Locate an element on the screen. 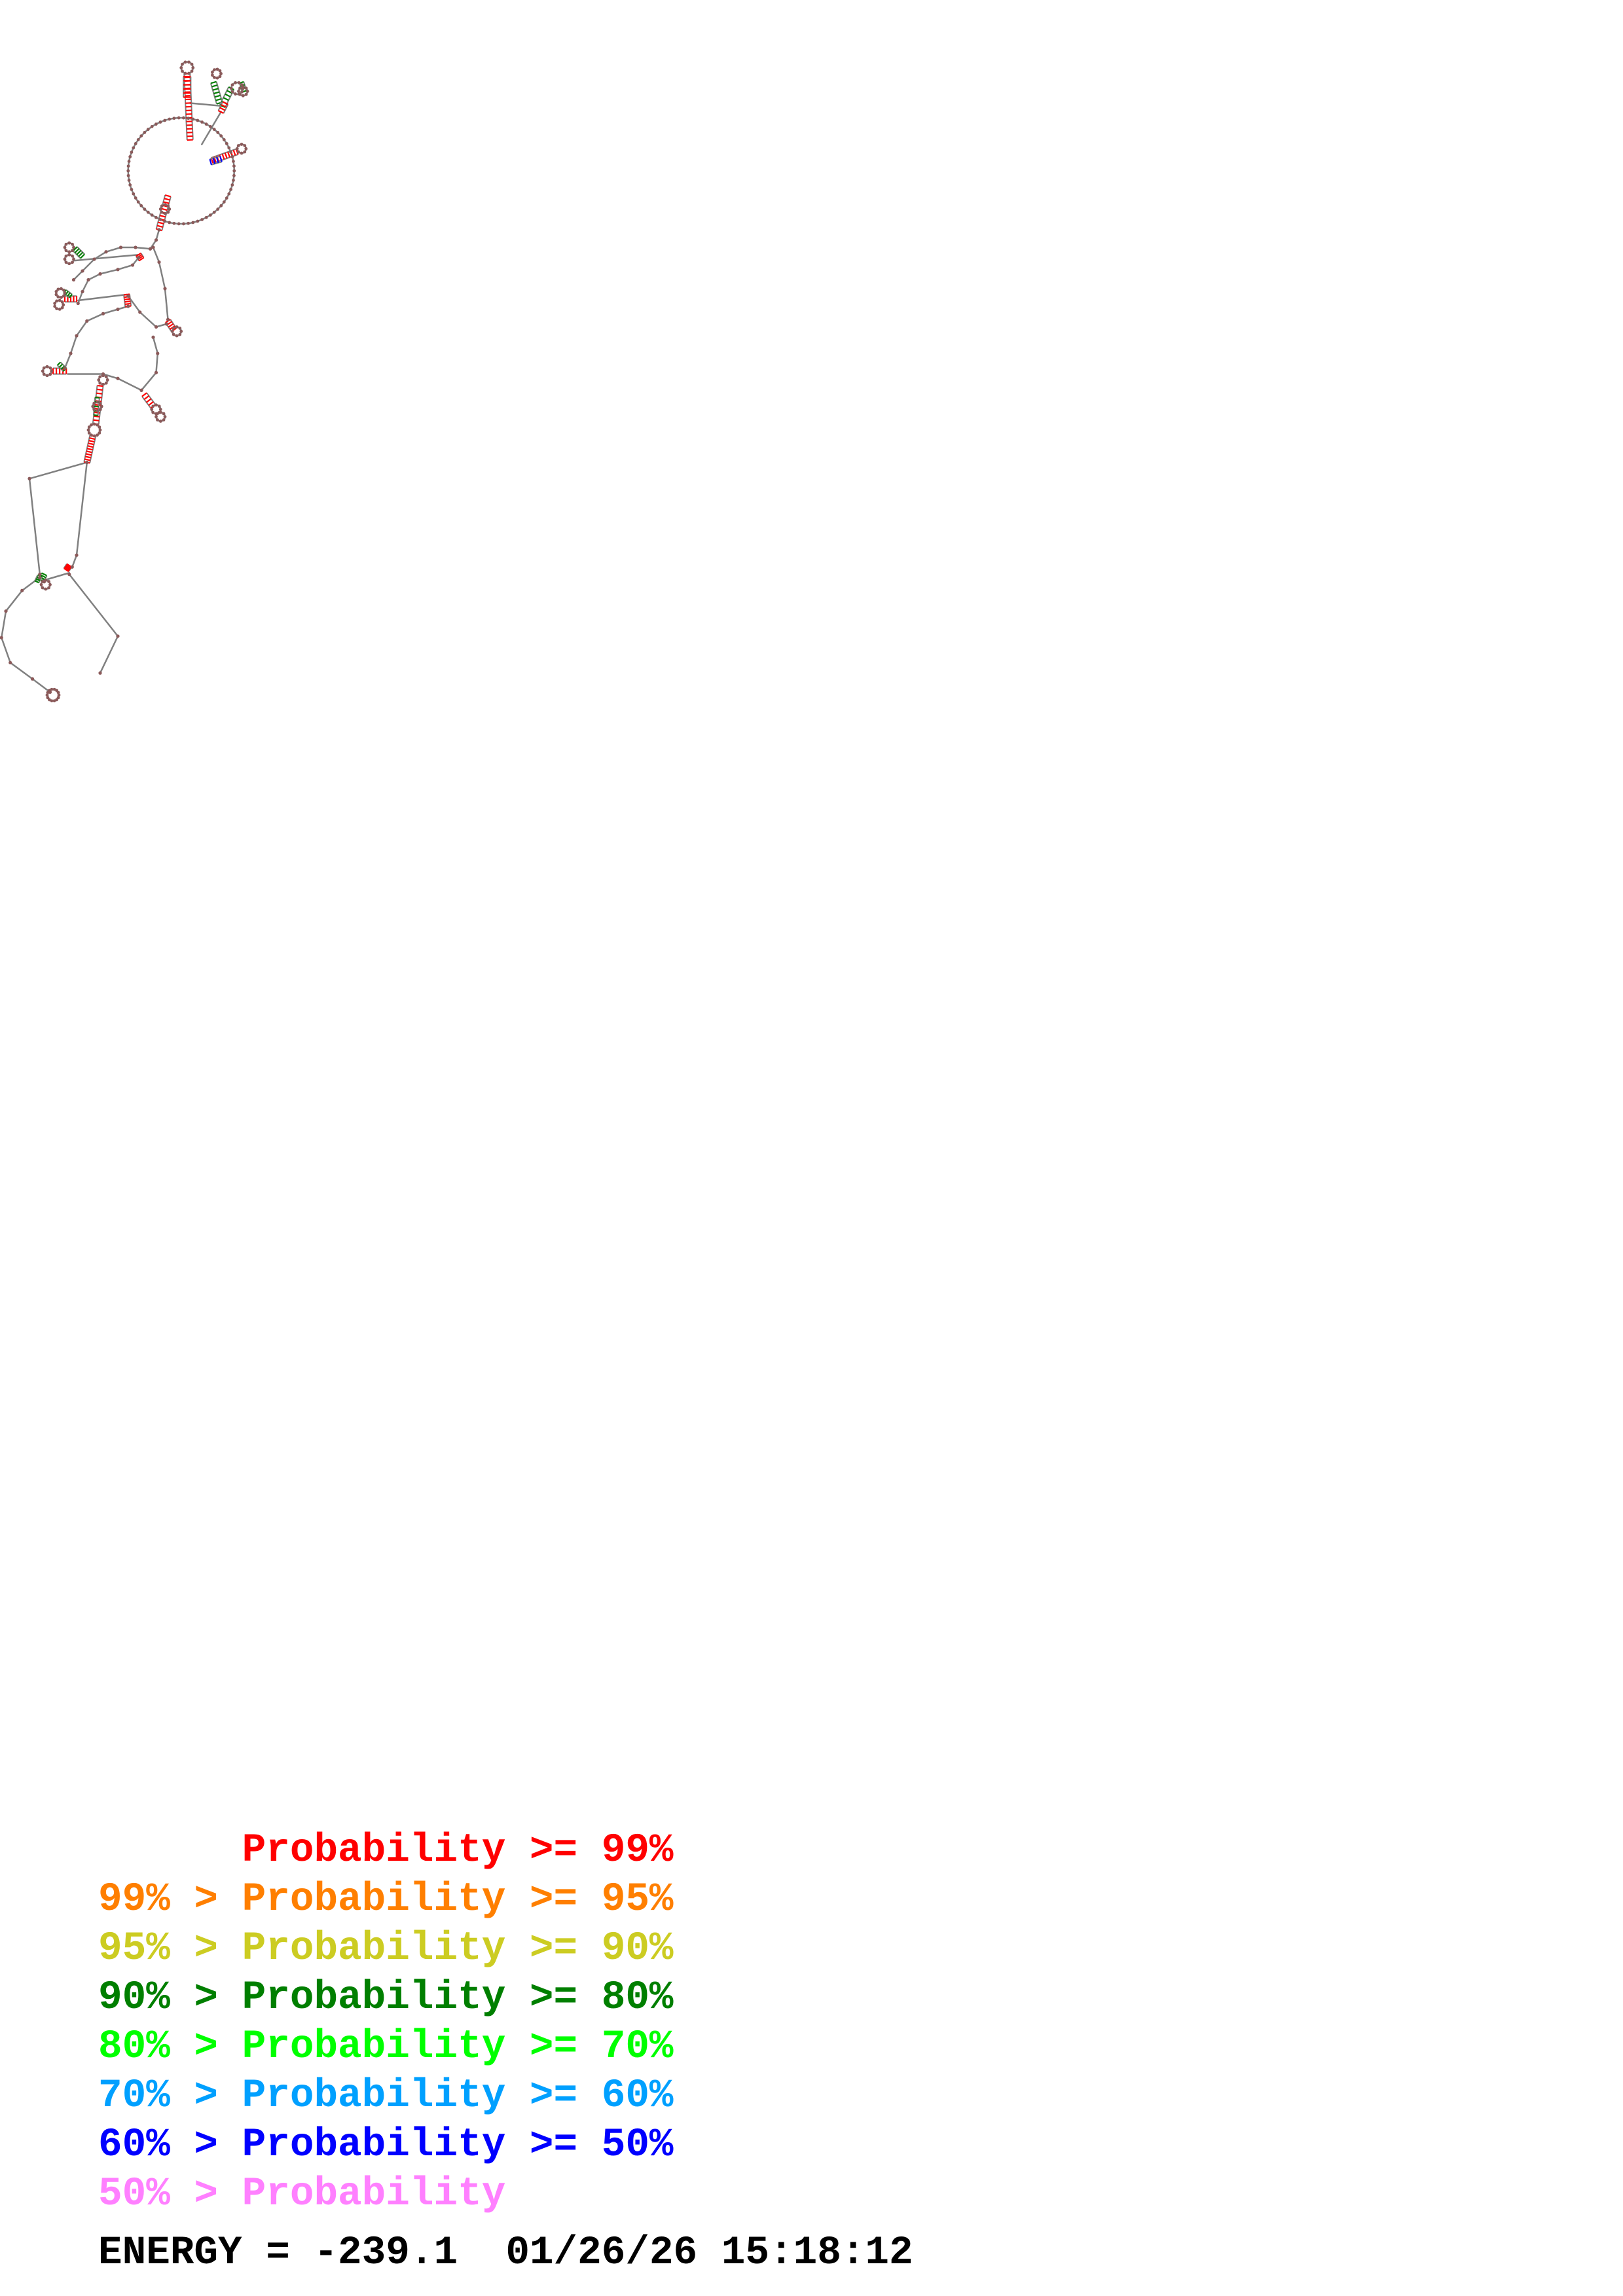 The width and height of the screenshot is (1623, 2296). legend-line: 99% > Probability >= 95% is located at coordinates (386, 1899).